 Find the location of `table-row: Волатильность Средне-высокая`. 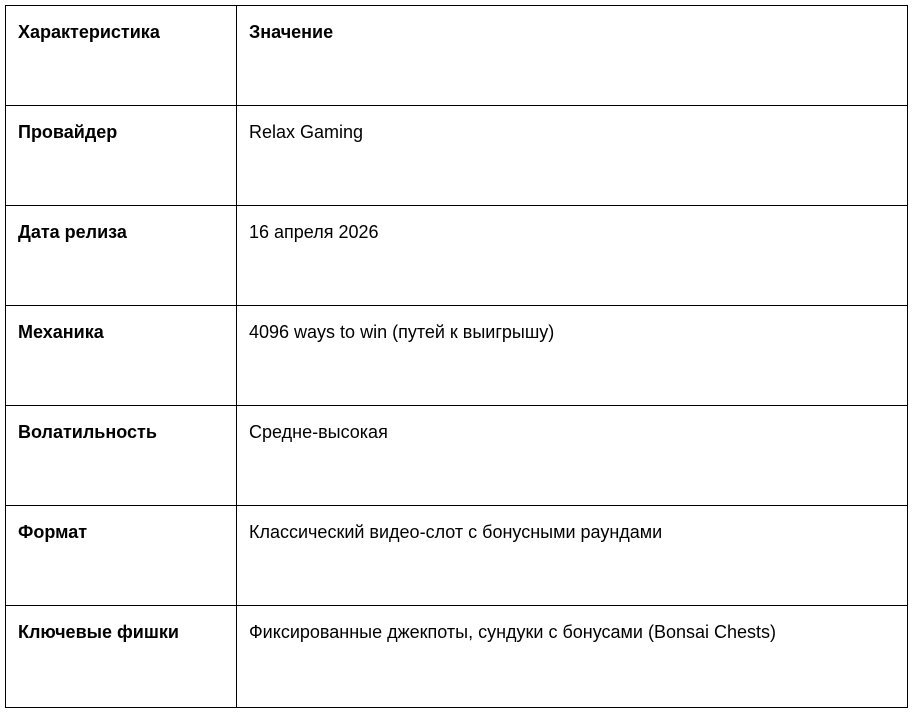

table-row: Волатильность Средне-высокая is located at coordinates (456, 455).